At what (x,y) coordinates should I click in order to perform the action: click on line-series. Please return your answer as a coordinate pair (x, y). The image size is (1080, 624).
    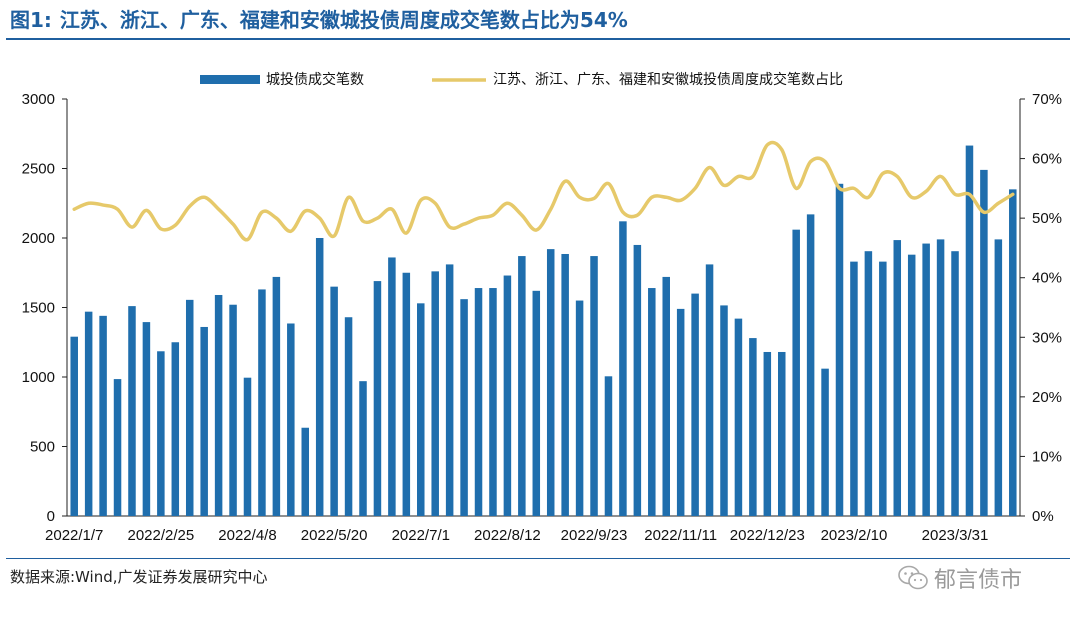
    Looking at the image, I should click on (543, 191).